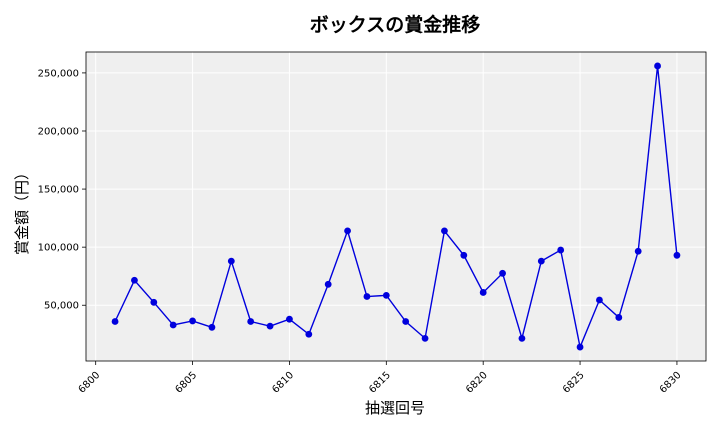  Describe the element at coordinates (90, 383) in the screenshot. I see `x-tick-label: 6800` at that location.